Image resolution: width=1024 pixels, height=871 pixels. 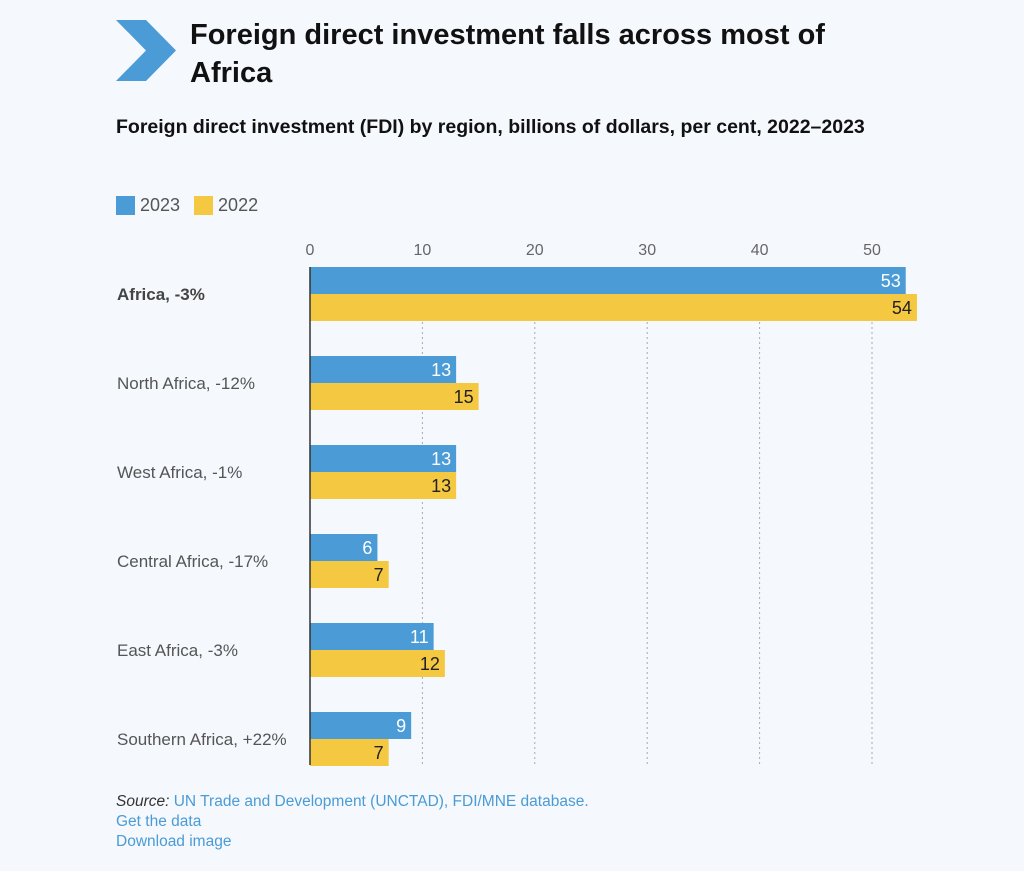 What do you see at coordinates (159, 821) in the screenshot?
I see `get-data-link: Get the data` at bounding box center [159, 821].